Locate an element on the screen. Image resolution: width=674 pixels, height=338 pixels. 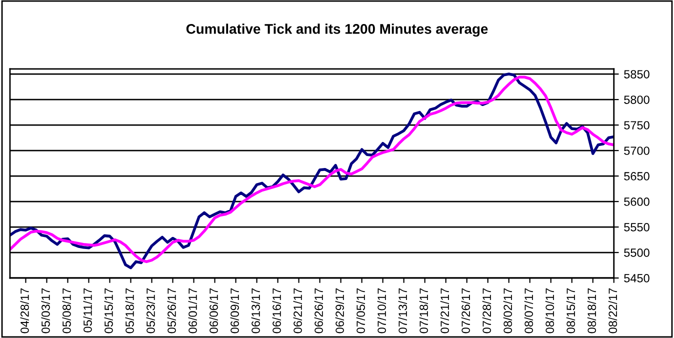
x-tick-label: 07/05/17 is located at coordinates (360, 311).